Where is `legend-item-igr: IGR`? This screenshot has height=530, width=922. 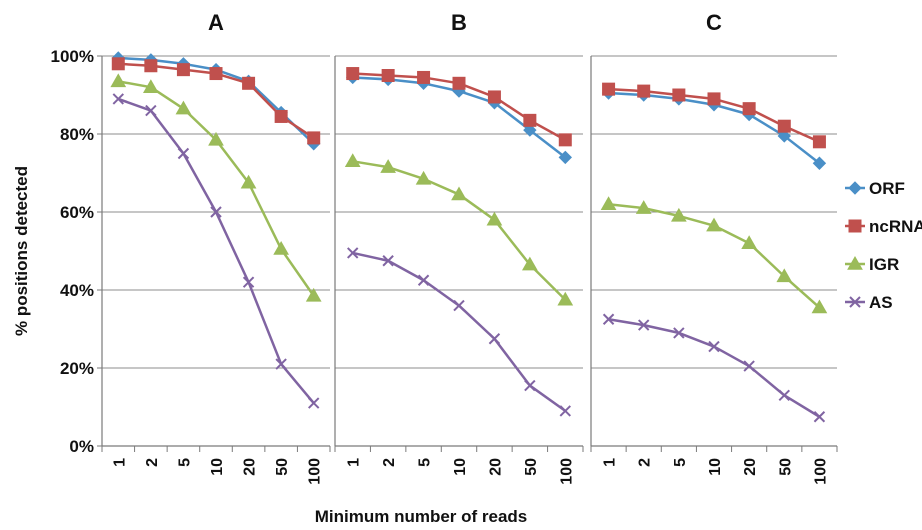 legend-item-igr: IGR is located at coordinates (872, 264).